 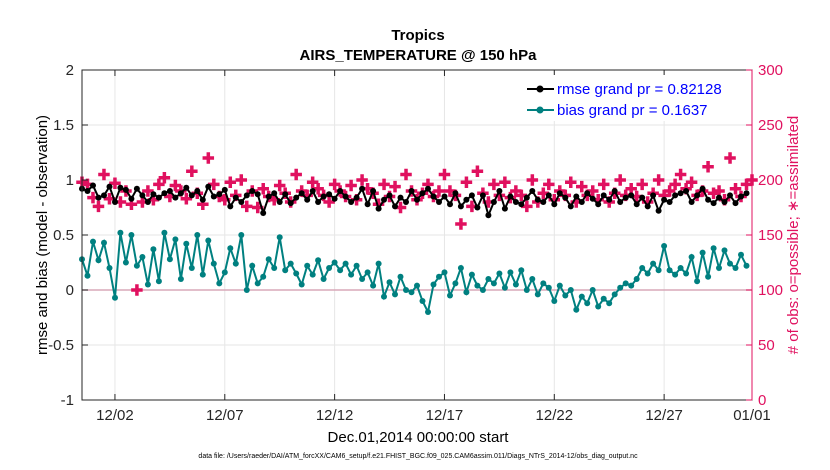 What do you see at coordinates (752, 415) in the screenshot?
I see `x-tick-label: 01/01` at bounding box center [752, 415].